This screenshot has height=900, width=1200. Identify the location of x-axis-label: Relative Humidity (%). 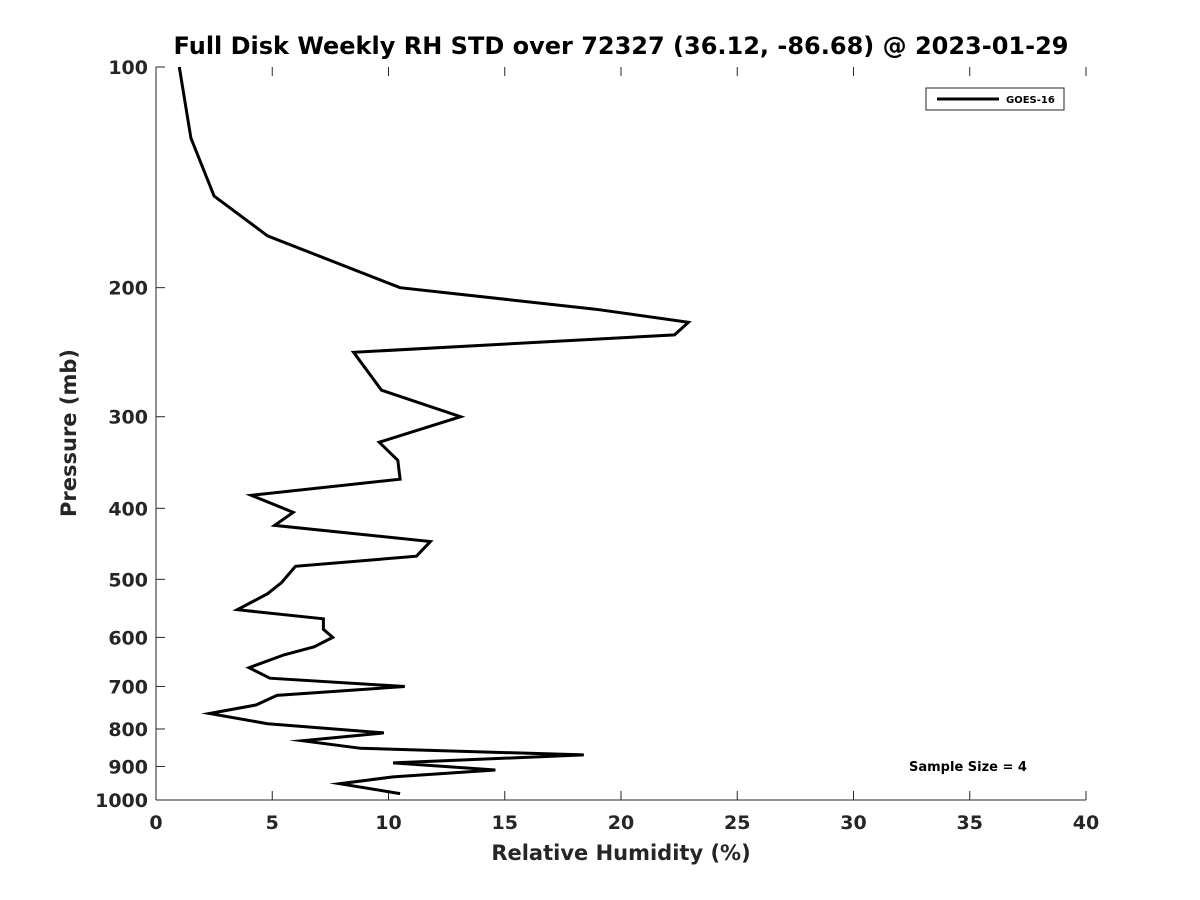
(620, 853).